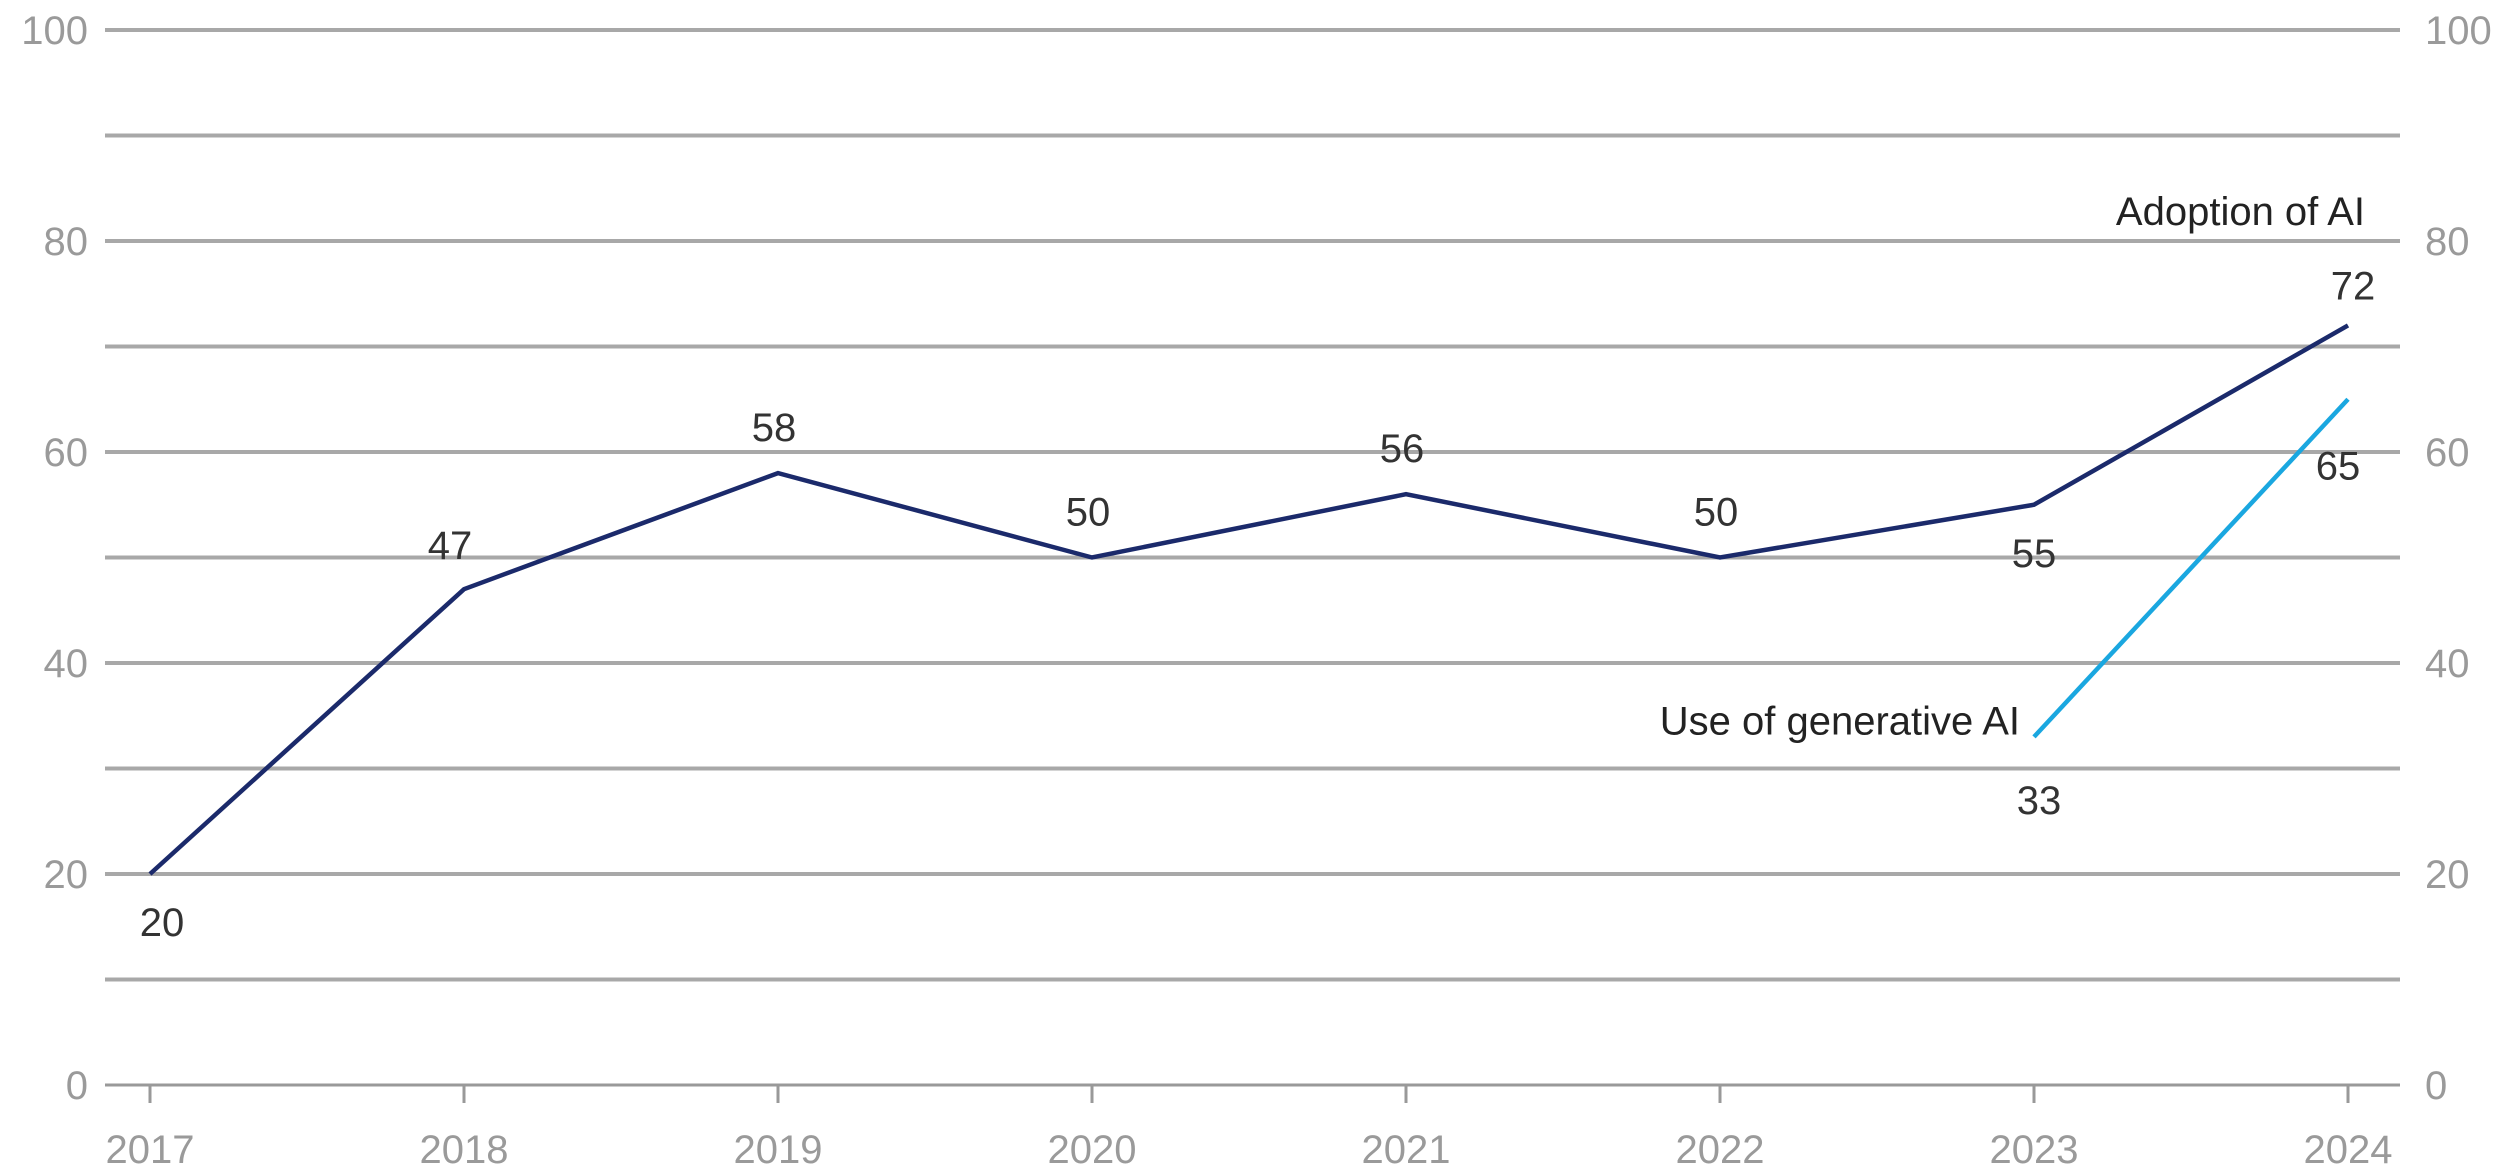  Describe the element at coordinates (2447, 875) in the screenshot. I see `y-tick-label-right: 20` at that location.